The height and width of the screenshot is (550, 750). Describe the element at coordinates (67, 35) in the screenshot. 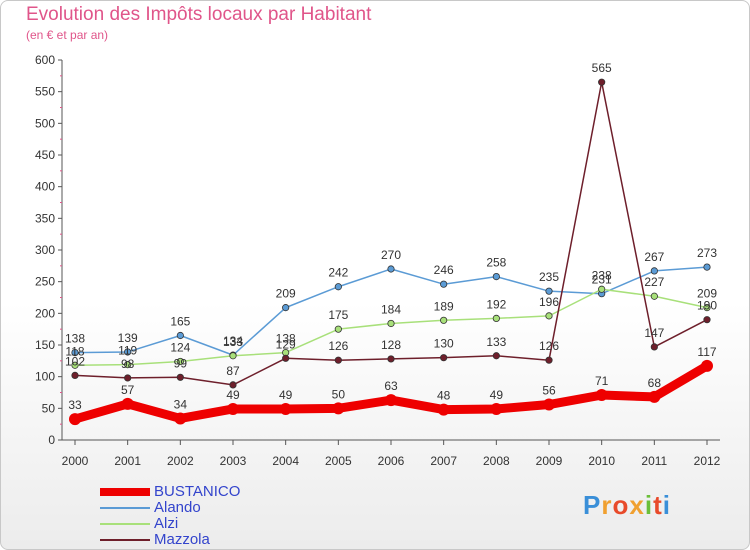

I see `chart-subtitle: (en € et par an)` at that location.